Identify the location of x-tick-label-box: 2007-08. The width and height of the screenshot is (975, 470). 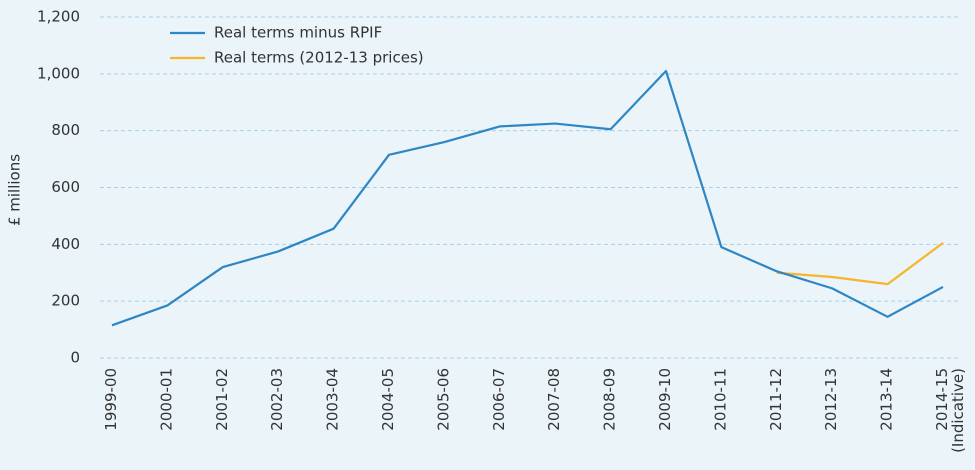
(555, 399).